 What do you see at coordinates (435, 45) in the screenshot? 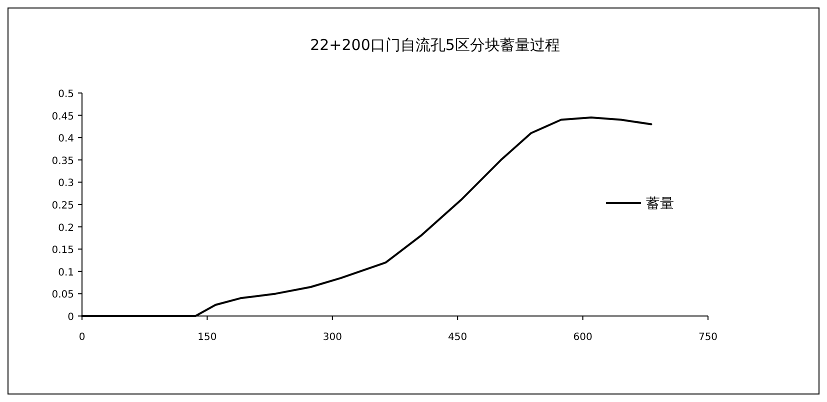
I see `chart-title: 22+200口门自流孔5区分块蓄量过程` at bounding box center [435, 45].